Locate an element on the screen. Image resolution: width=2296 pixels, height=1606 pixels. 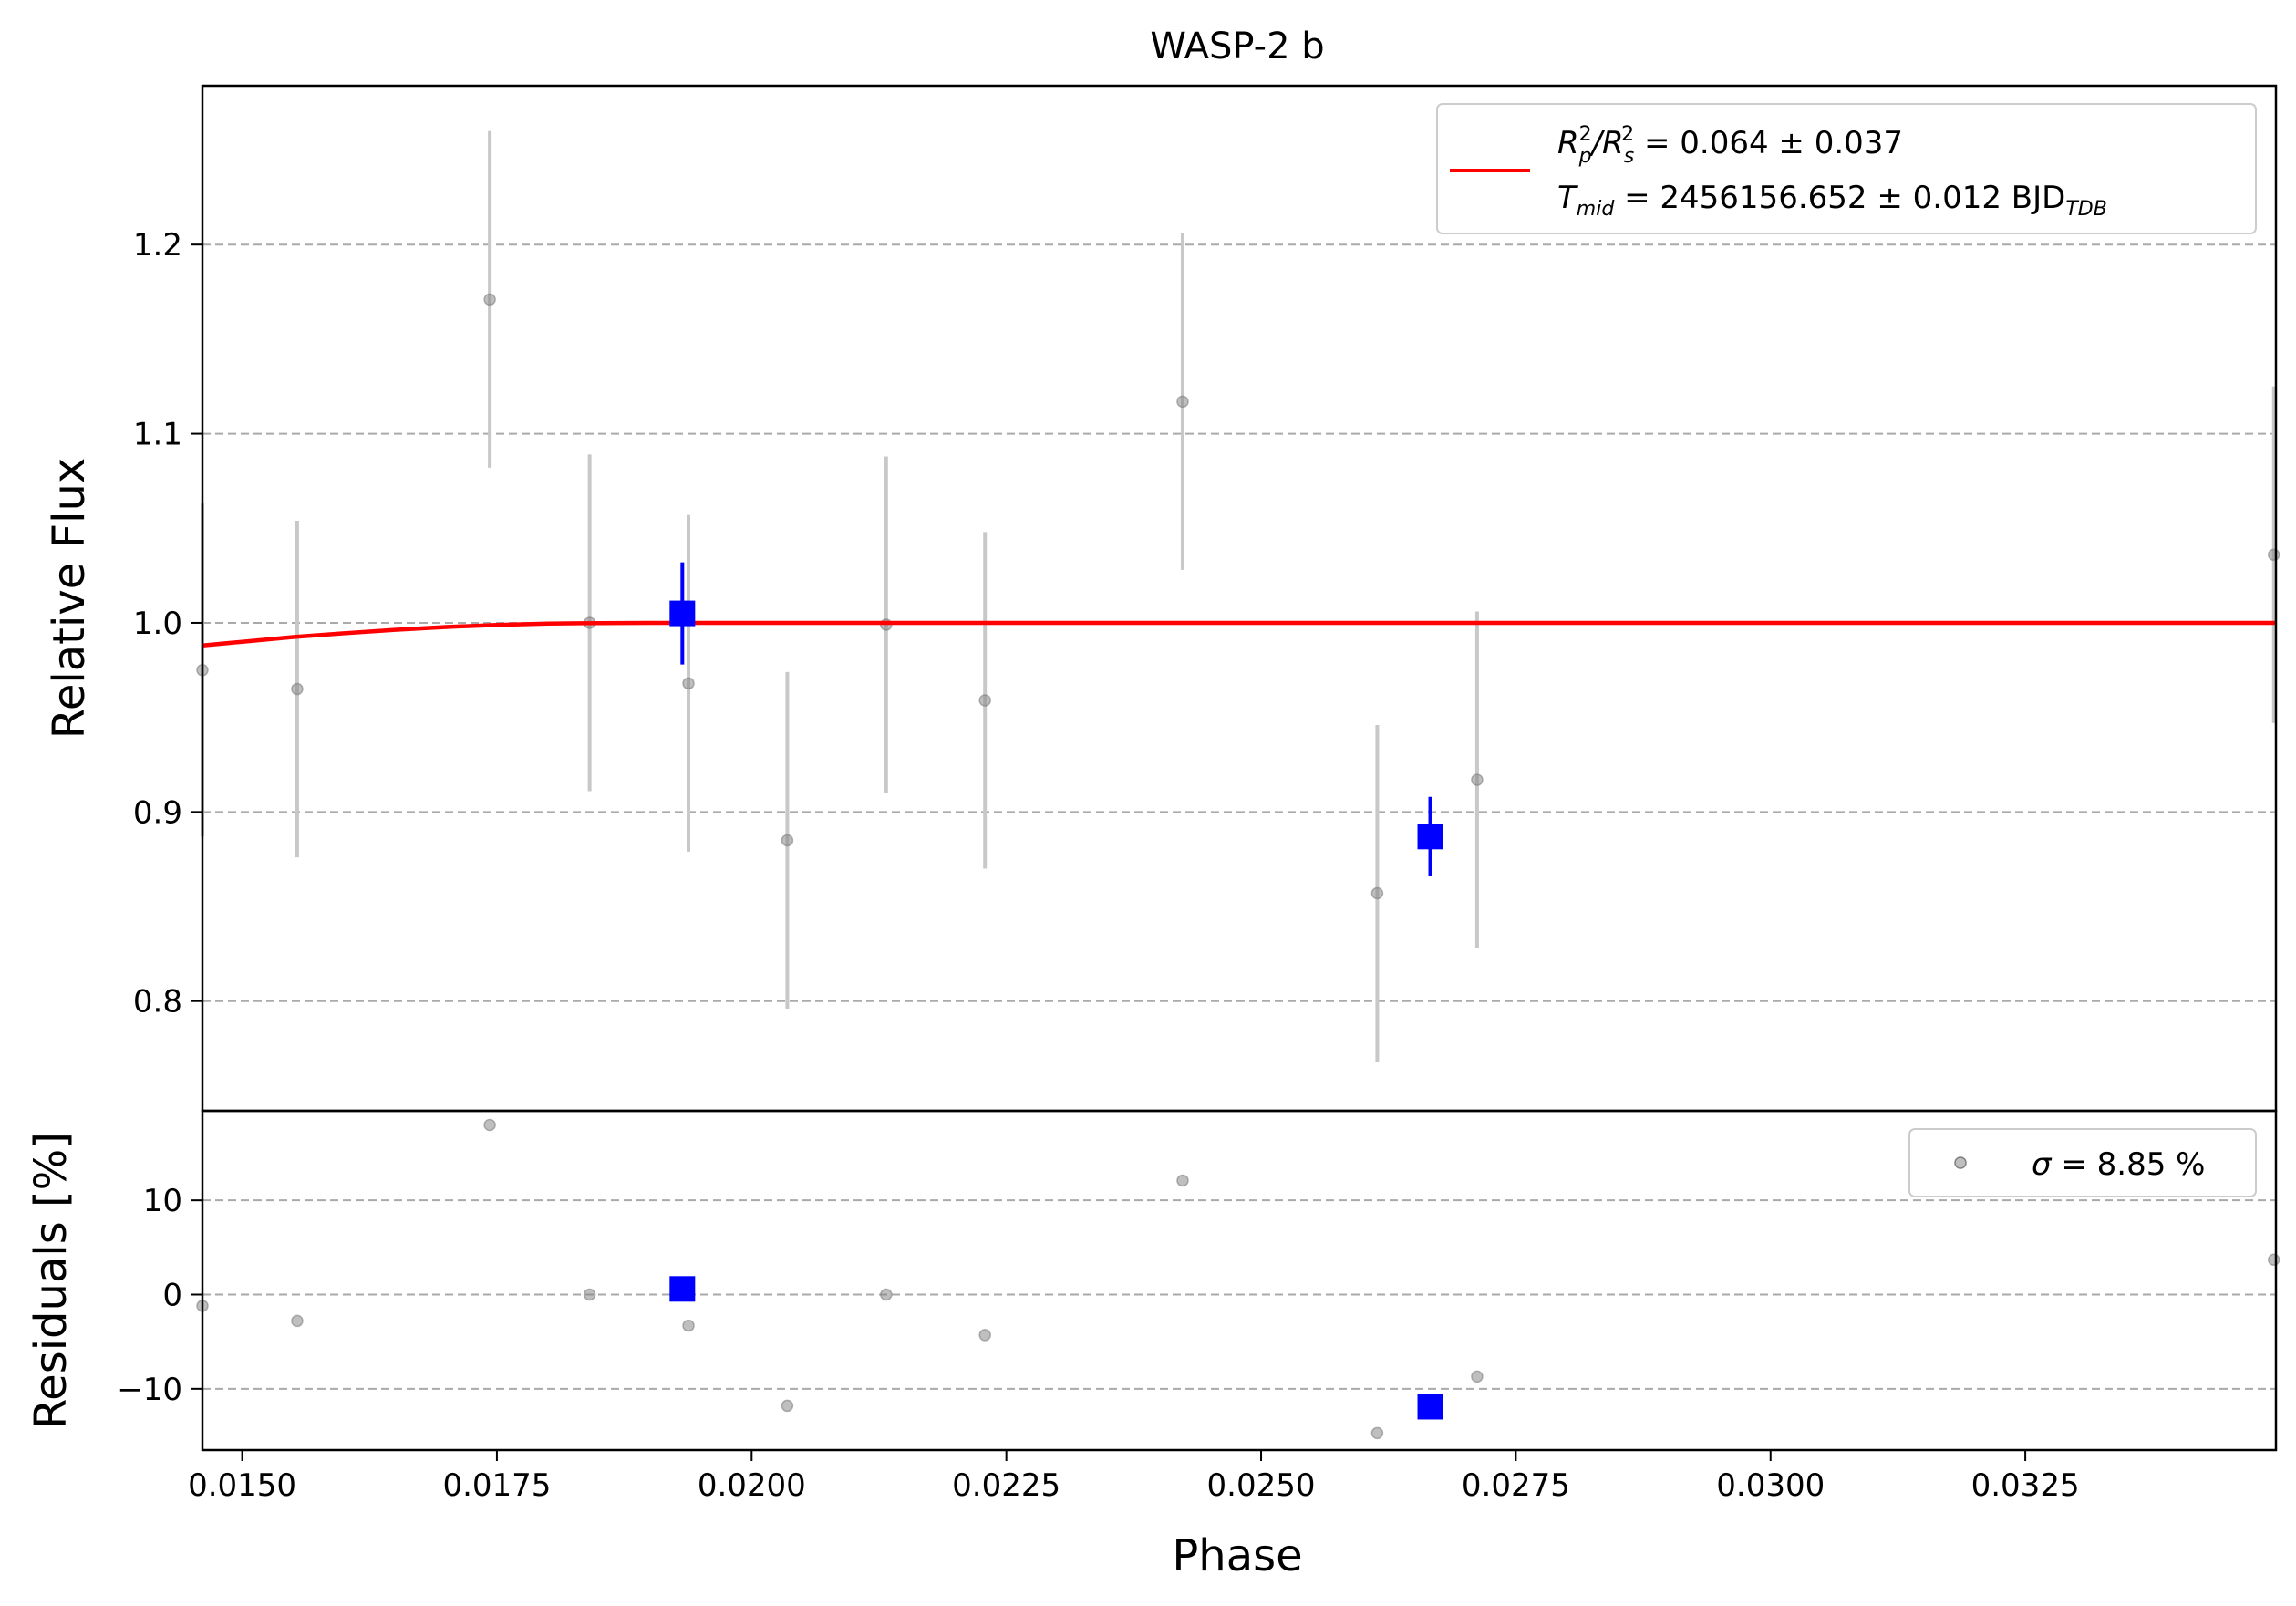
main-y-axis-label: Relative Flux is located at coordinates (69, 599).